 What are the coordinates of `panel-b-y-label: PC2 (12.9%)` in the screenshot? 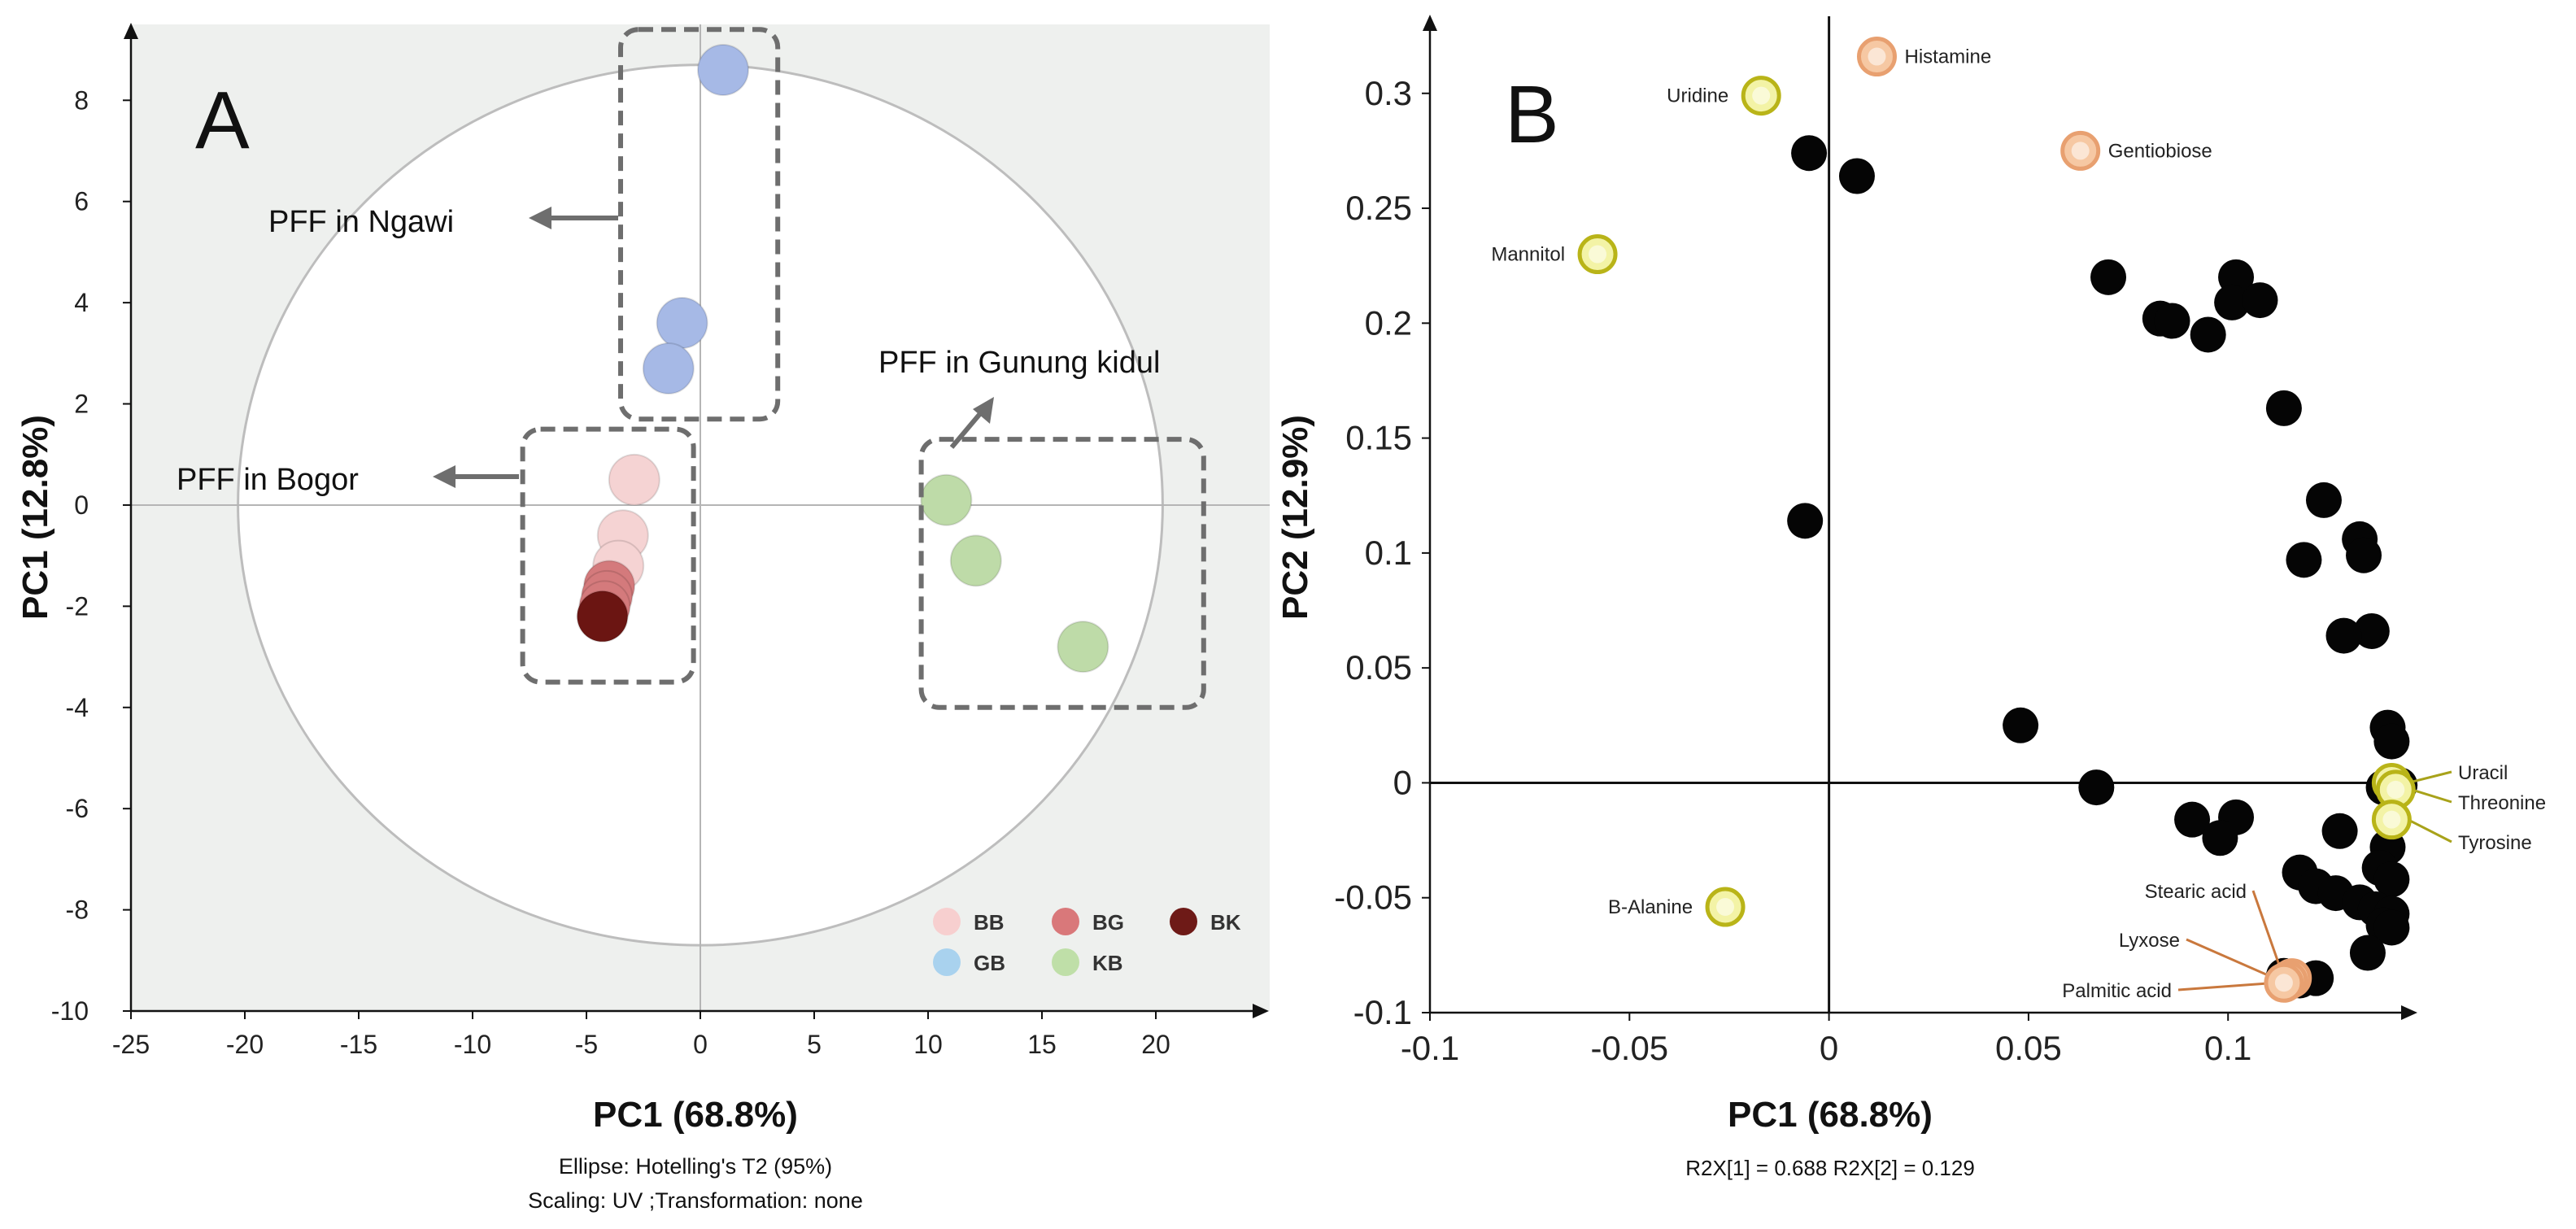 It's located at (1295, 517).